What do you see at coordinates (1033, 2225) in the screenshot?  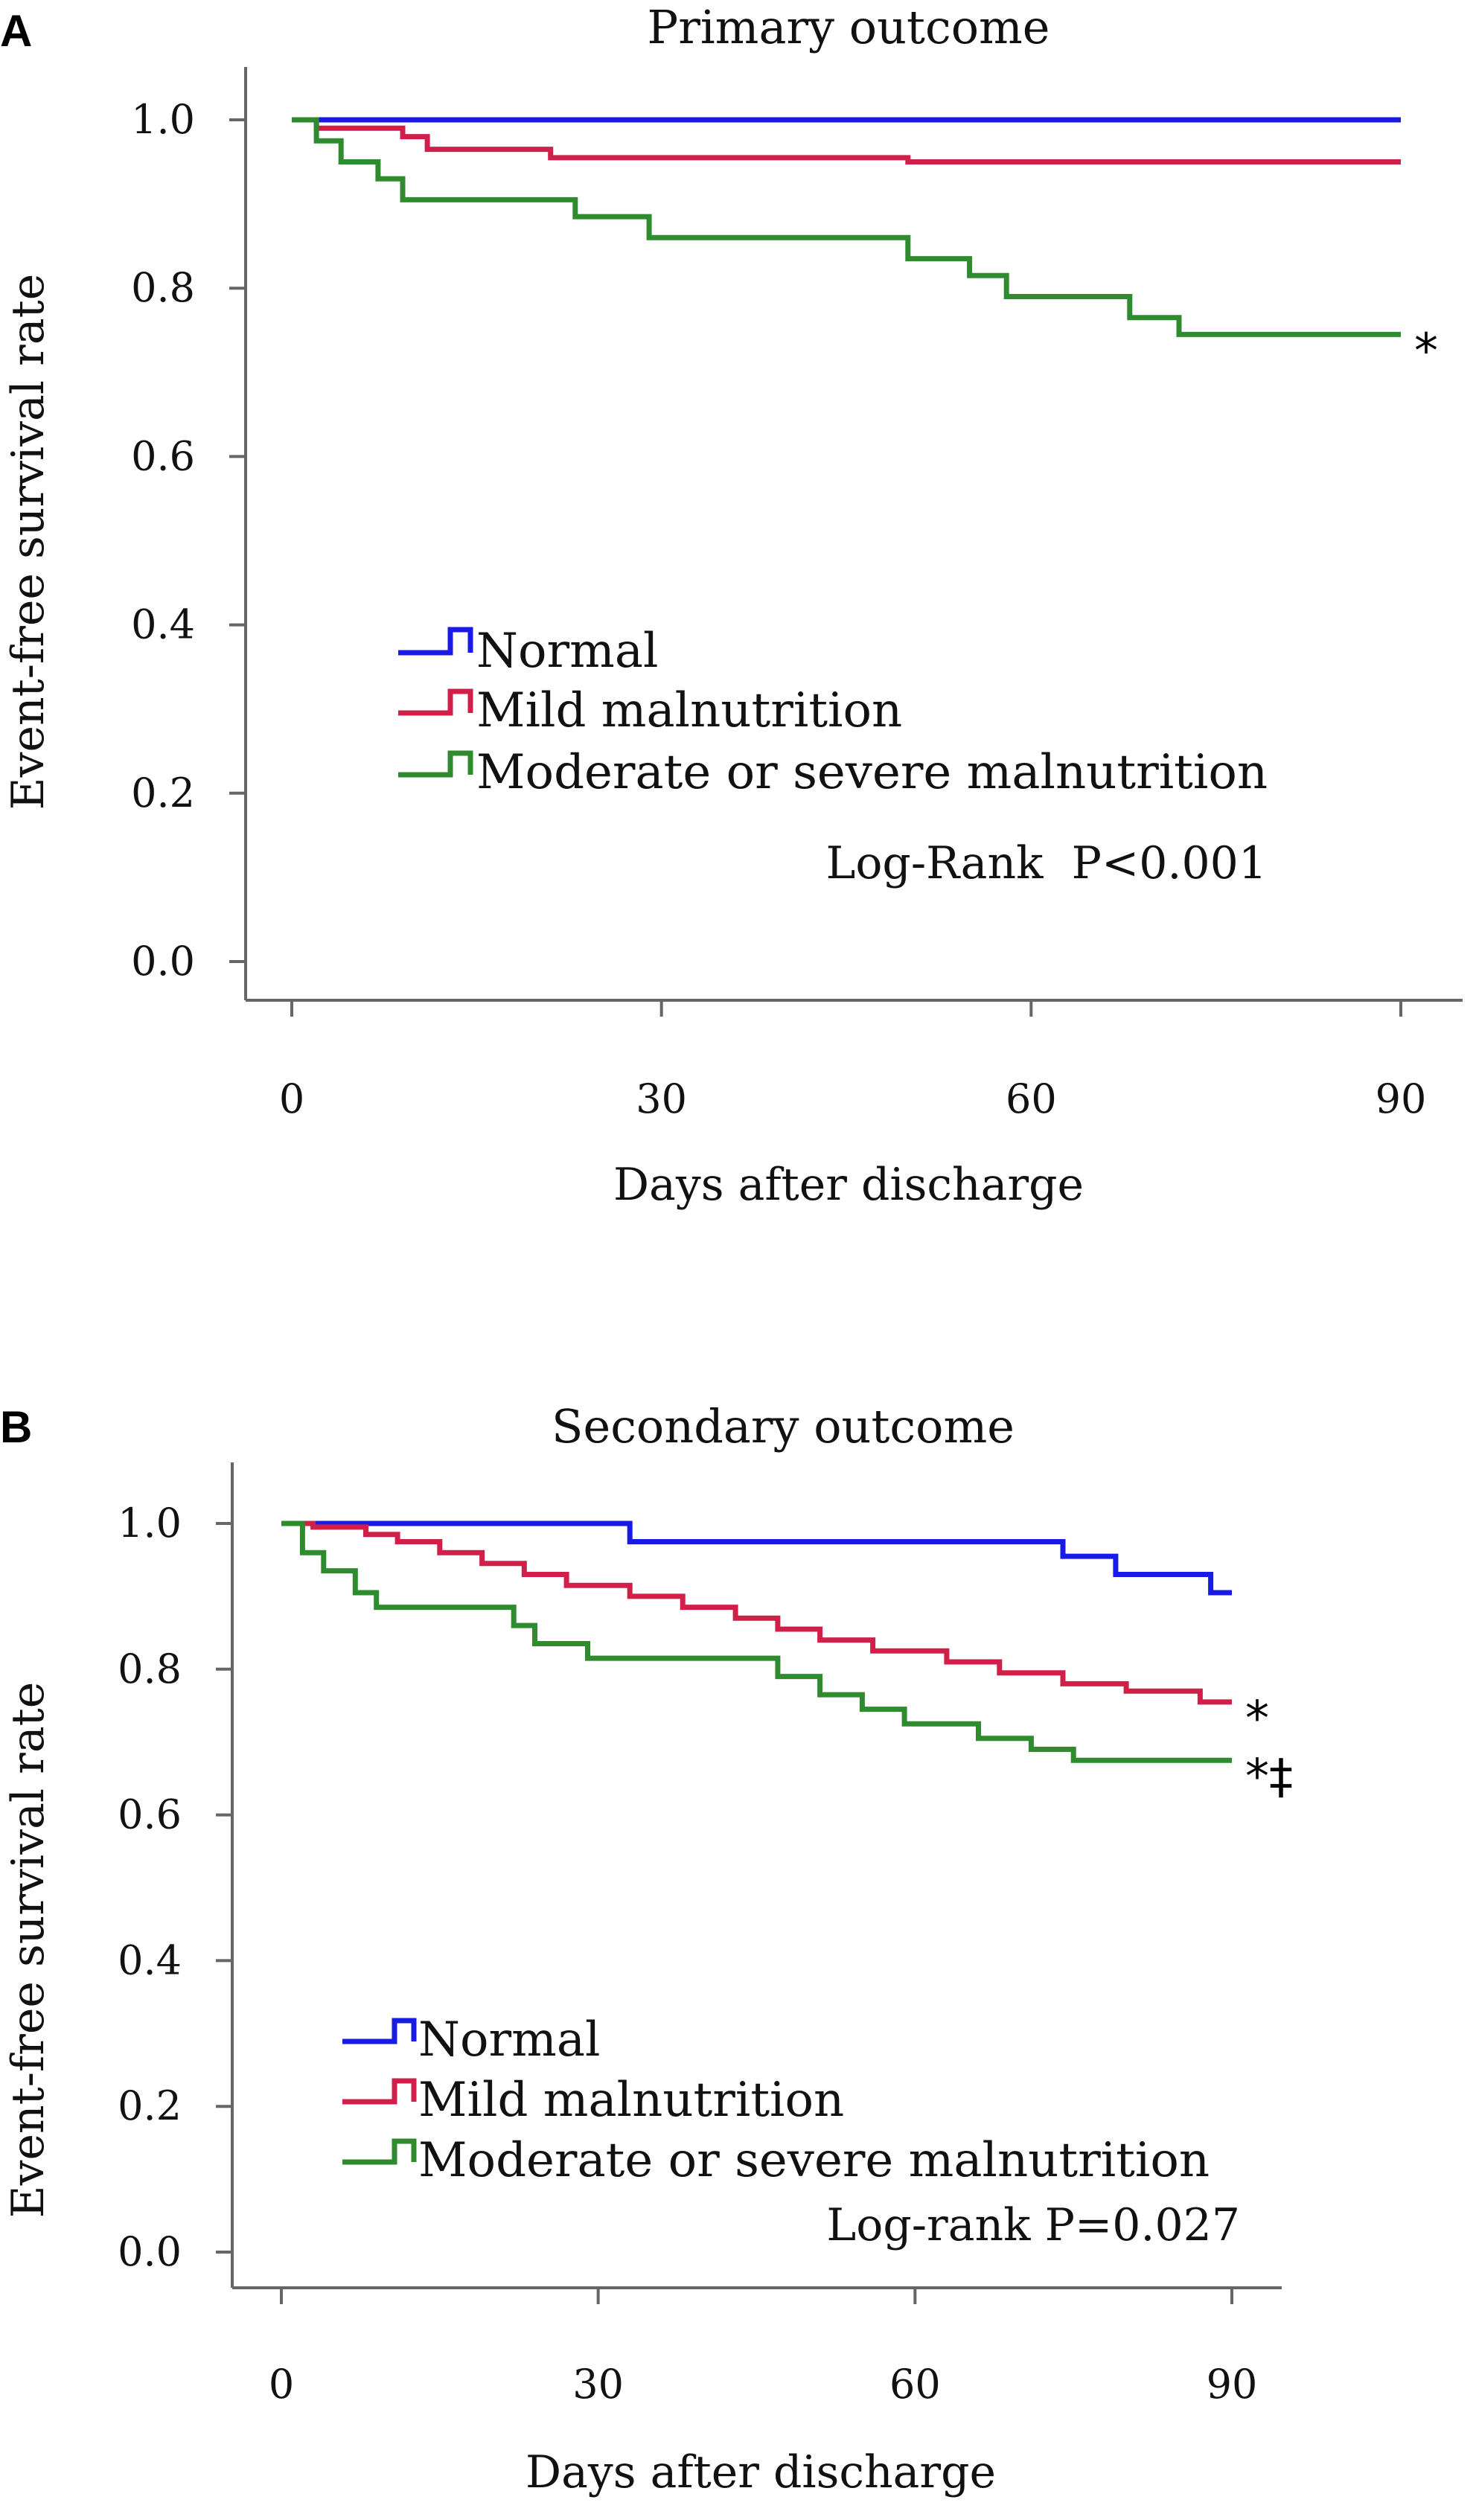 I see `logrank-annotation-b: Log-rank P=0.027` at bounding box center [1033, 2225].